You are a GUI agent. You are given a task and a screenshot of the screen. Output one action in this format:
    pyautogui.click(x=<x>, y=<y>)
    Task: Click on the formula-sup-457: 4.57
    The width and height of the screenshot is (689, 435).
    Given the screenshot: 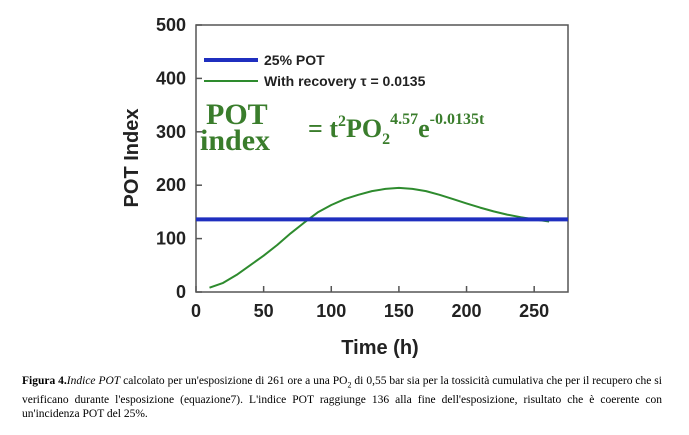 What is the action you would take?
    pyautogui.click(x=404, y=119)
    